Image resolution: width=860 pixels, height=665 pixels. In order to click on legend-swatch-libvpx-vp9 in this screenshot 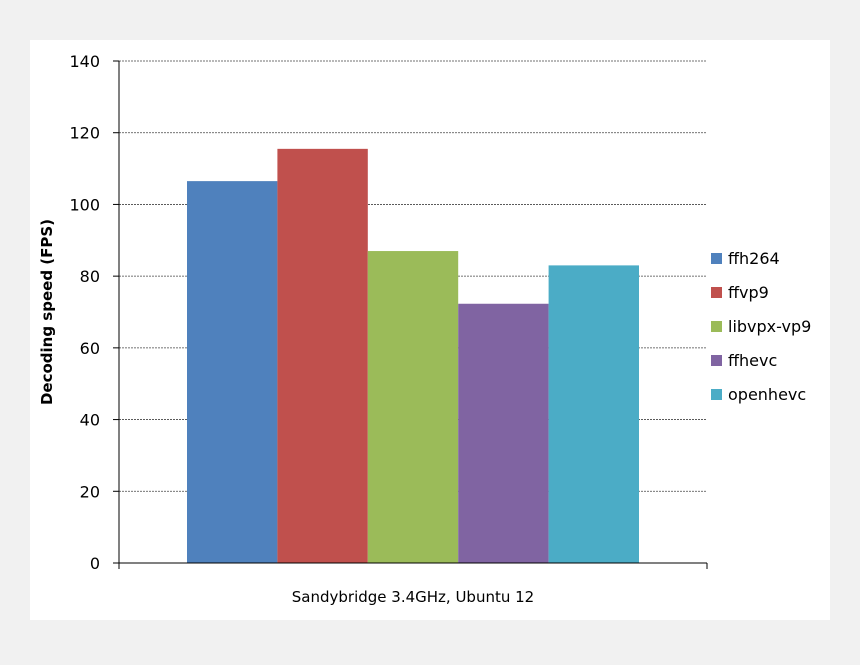, I will do `click(716, 326)`.